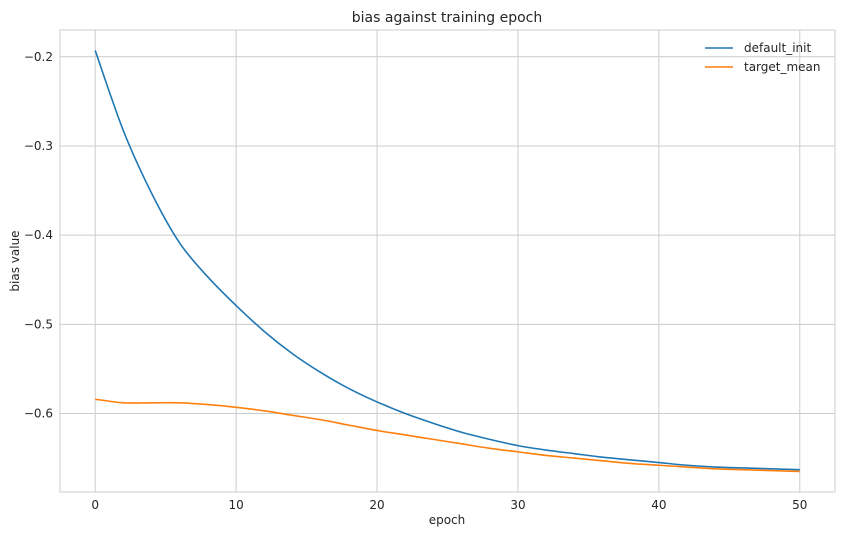 This screenshot has height=536, width=844. I want to click on x-axis-label: epoch, so click(447, 520).